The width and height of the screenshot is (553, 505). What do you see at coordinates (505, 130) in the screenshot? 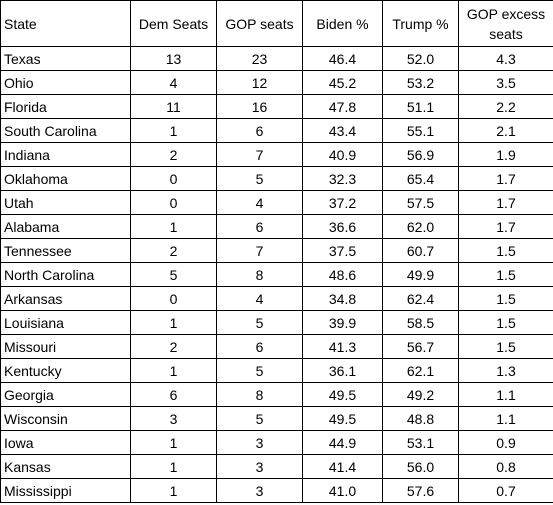
I see `cell-gop-excess-seats: 2.1` at bounding box center [505, 130].